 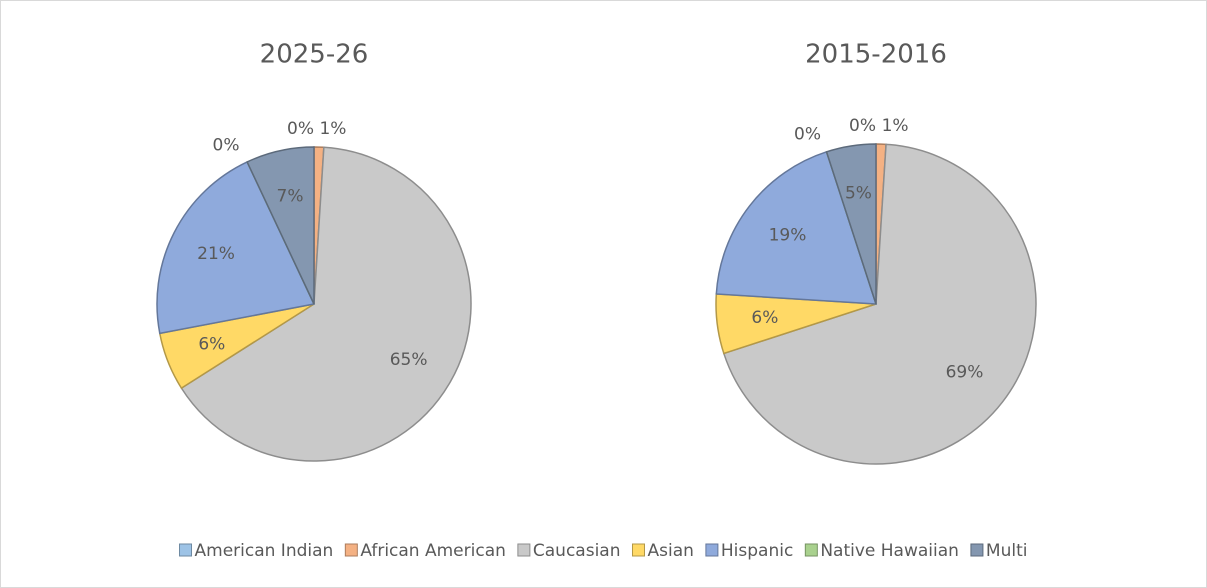 I want to click on legend-label: Caucasian, so click(x=577, y=551).